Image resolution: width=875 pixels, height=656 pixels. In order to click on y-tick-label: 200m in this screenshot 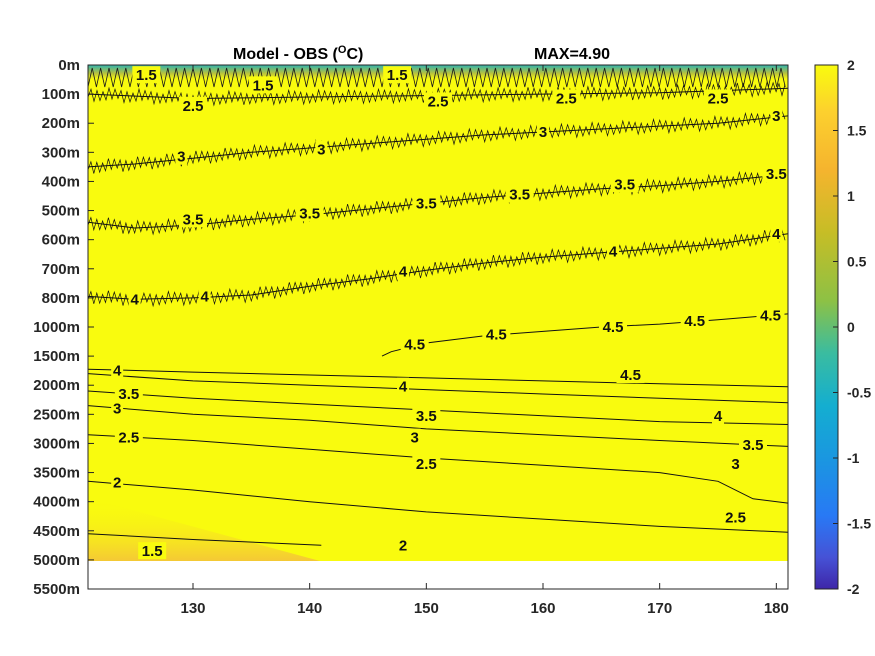, I will do `click(61, 123)`.